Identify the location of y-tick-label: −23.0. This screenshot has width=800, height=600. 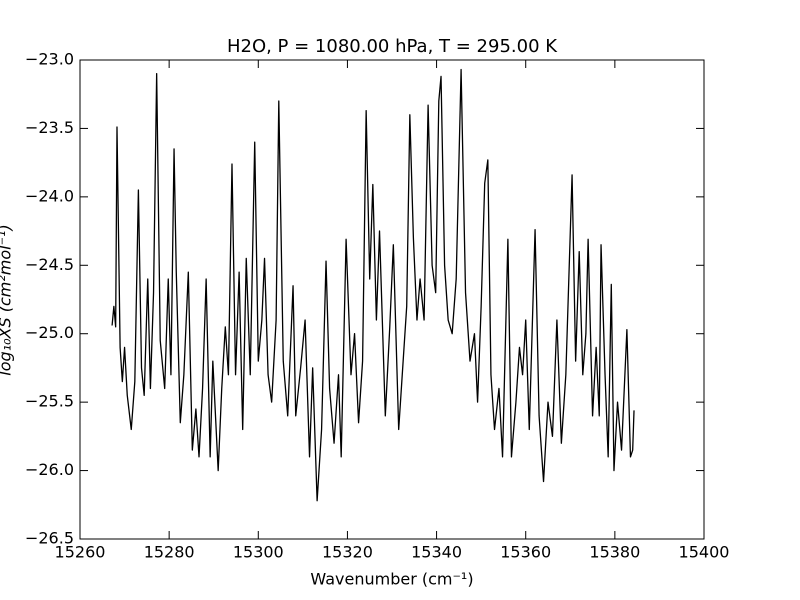
(49, 59).